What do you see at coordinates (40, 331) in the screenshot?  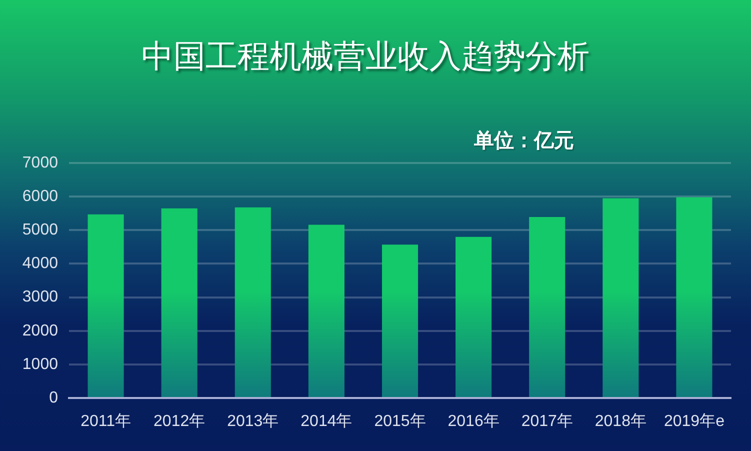 I see `y-tick-label: 2000` at bounding box center [40, 331].